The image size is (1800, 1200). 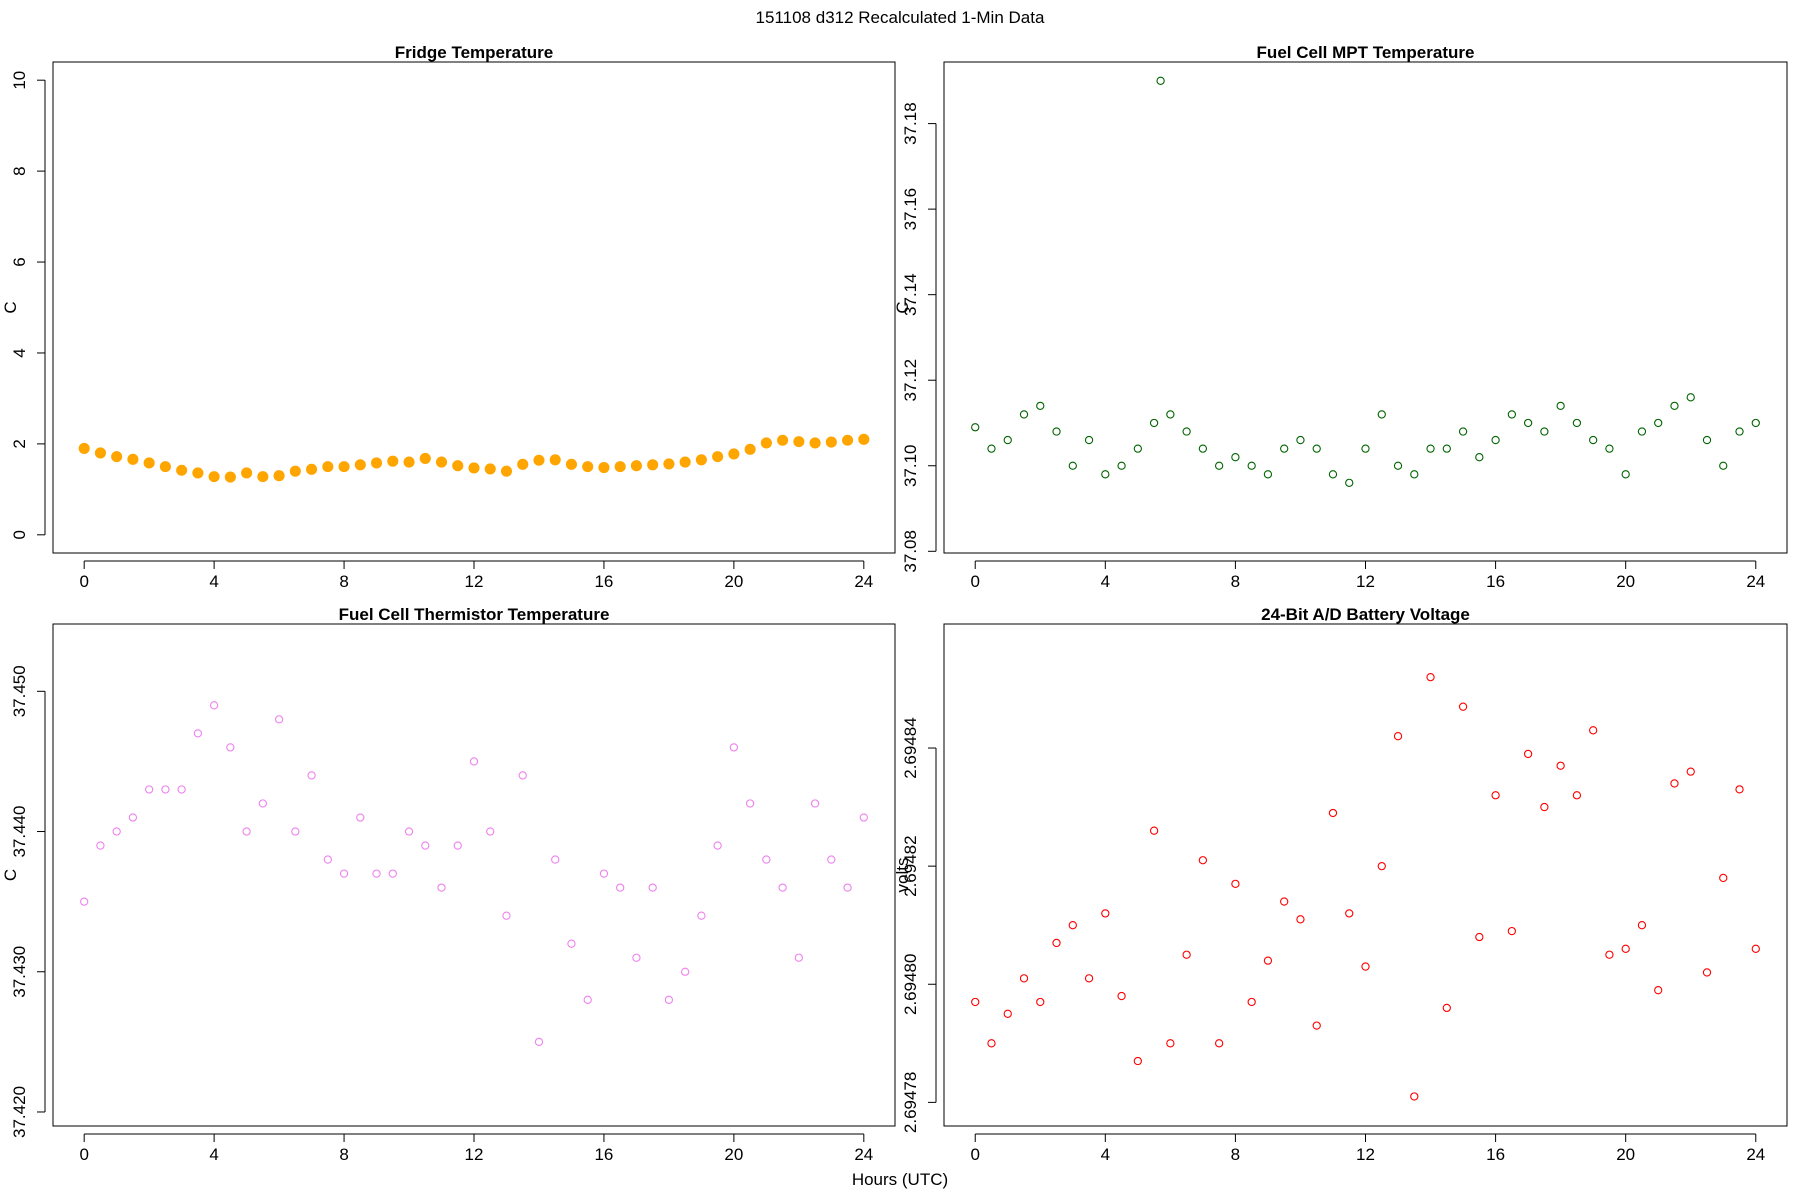 What do you see at coordinates (1755, 581) in the screenshot?
I see `x-tick-label: 24` at bounding box center [1755, 581].